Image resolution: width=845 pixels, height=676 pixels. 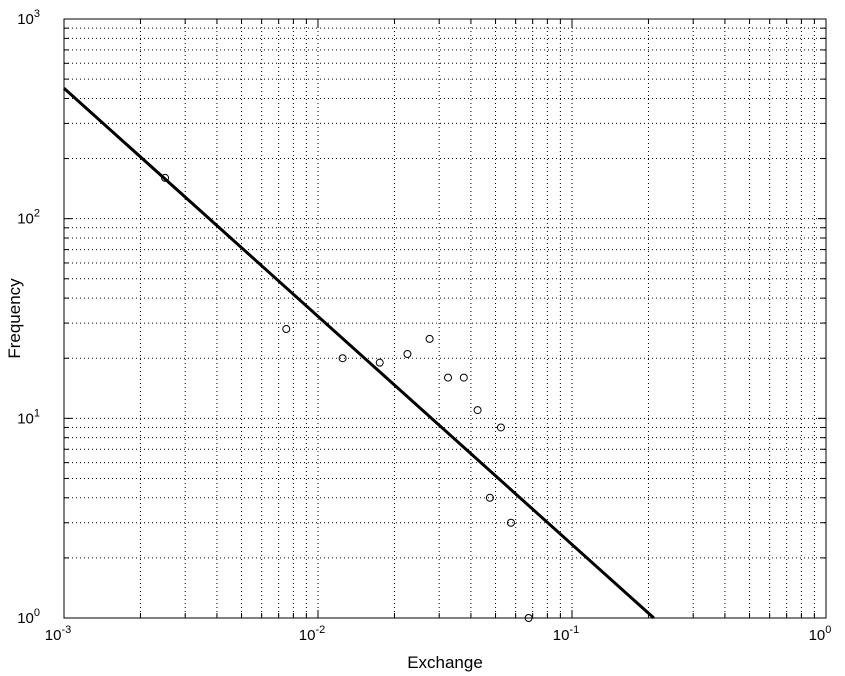 I want to click on y-tick-label: 10², so click(x=28, y=218).